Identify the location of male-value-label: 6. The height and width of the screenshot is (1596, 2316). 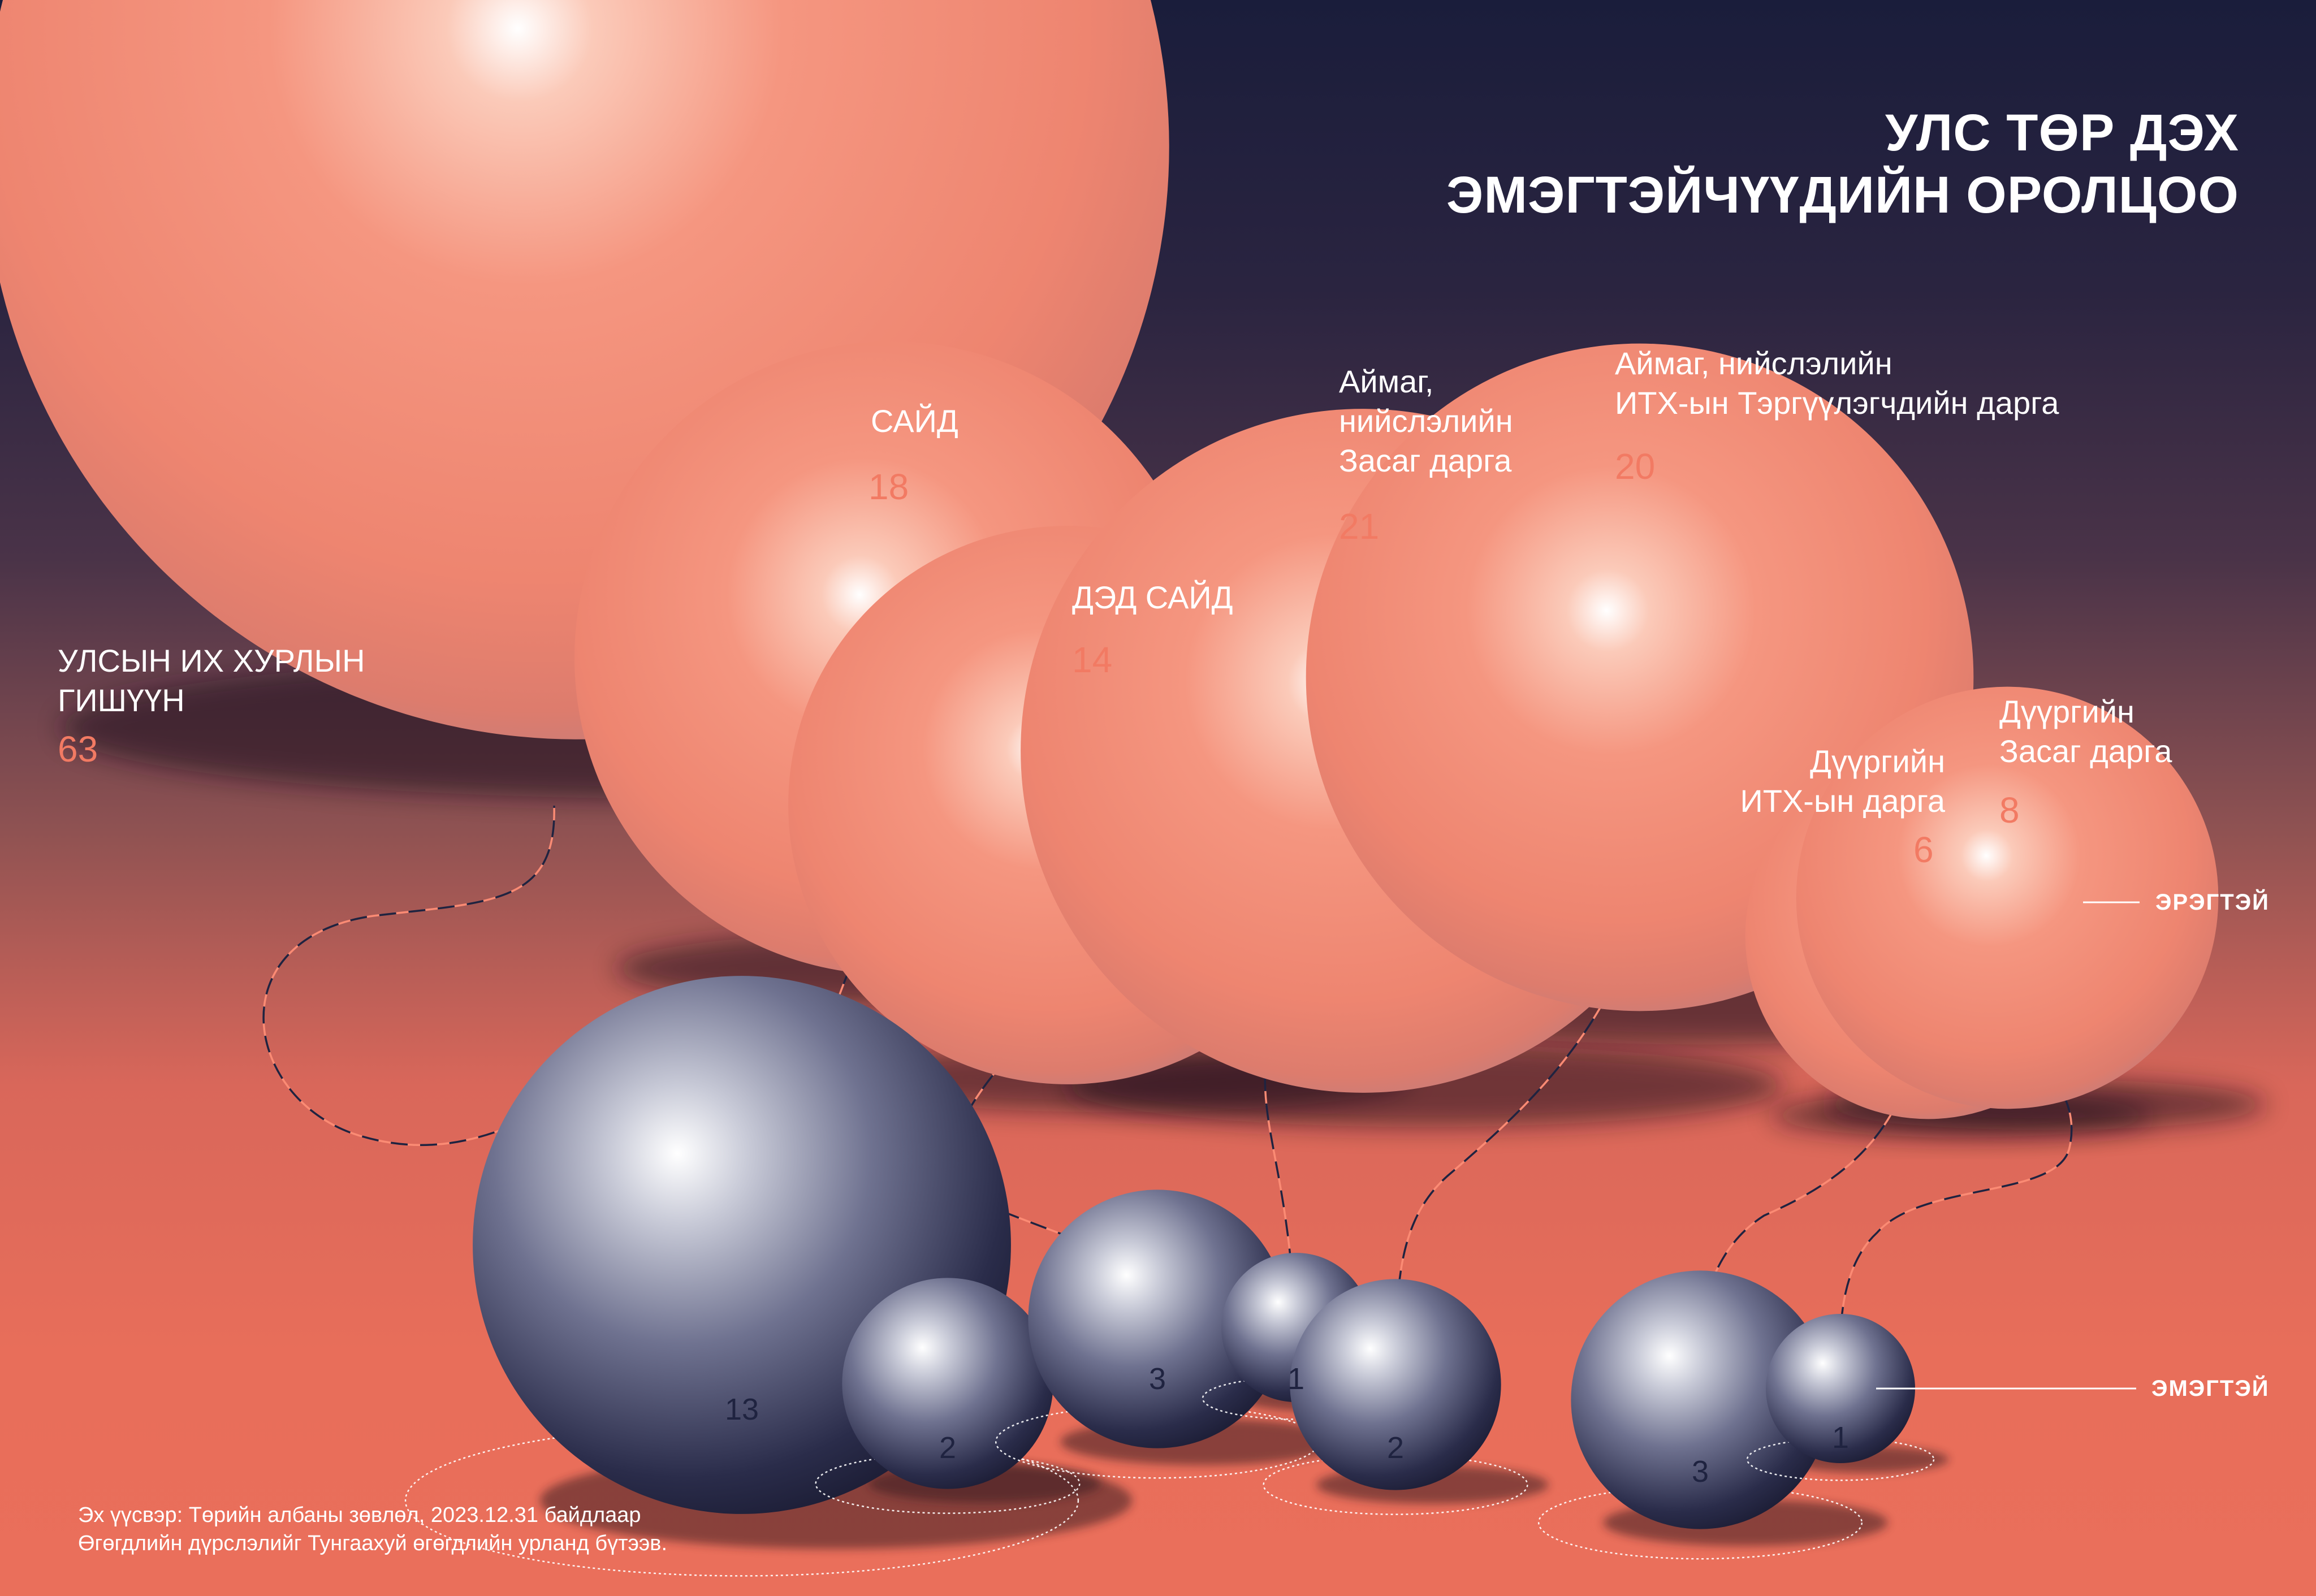
(1923, 849).